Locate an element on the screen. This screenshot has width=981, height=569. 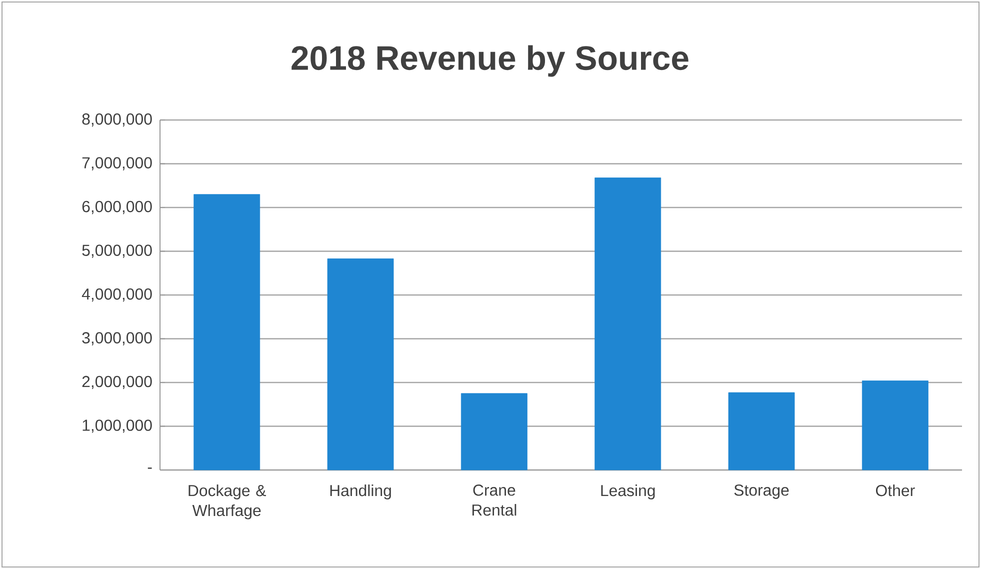
chart-title: 2018 Revenue by Source is located at coordinates (490, 61).